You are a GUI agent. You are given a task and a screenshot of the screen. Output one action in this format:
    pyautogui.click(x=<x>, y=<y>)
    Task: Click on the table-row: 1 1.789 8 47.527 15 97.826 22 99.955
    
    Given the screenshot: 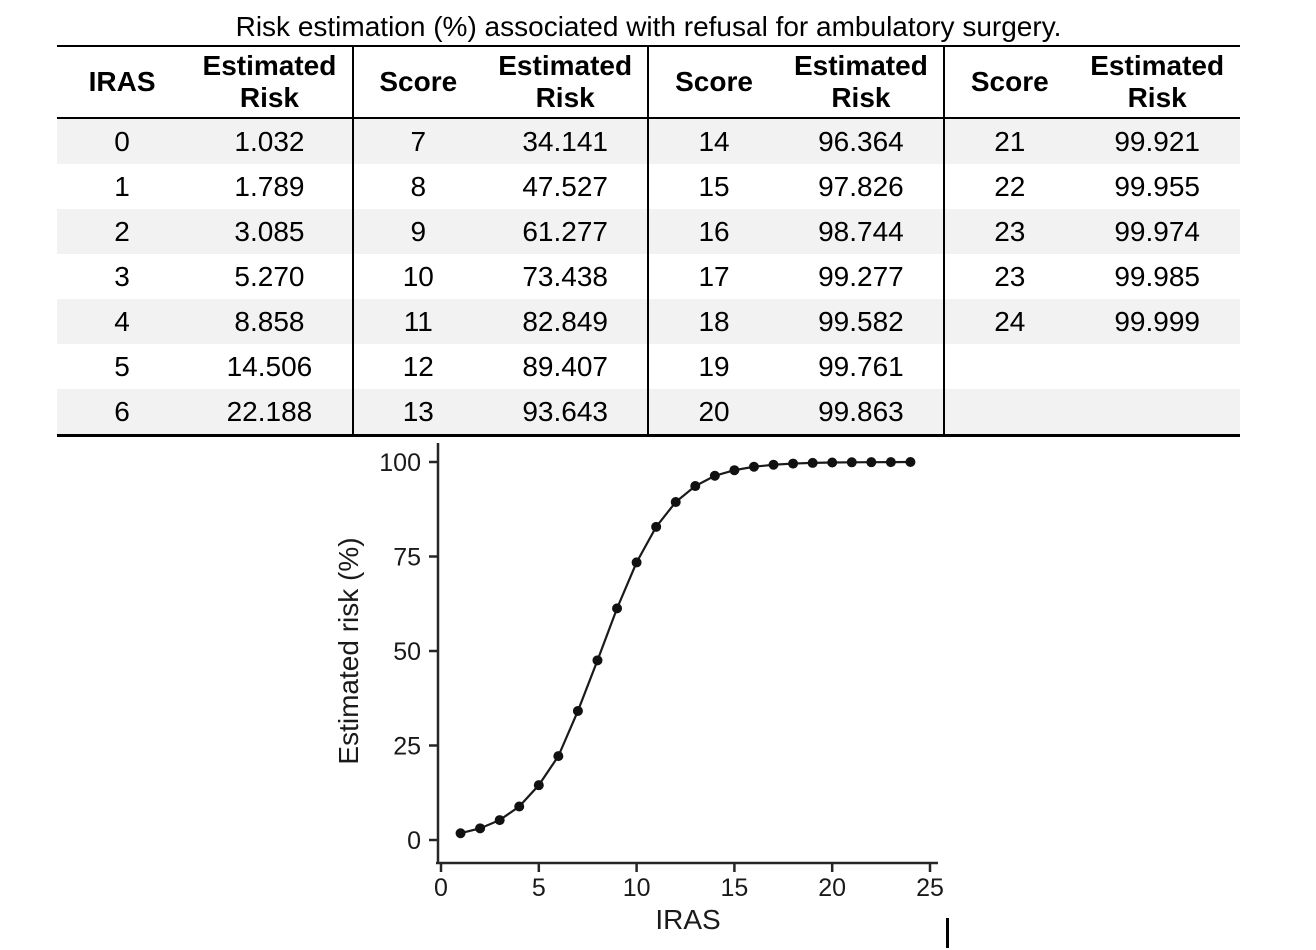 What is the action you would take?
    pyautogui.click(x=648, y=186)
    